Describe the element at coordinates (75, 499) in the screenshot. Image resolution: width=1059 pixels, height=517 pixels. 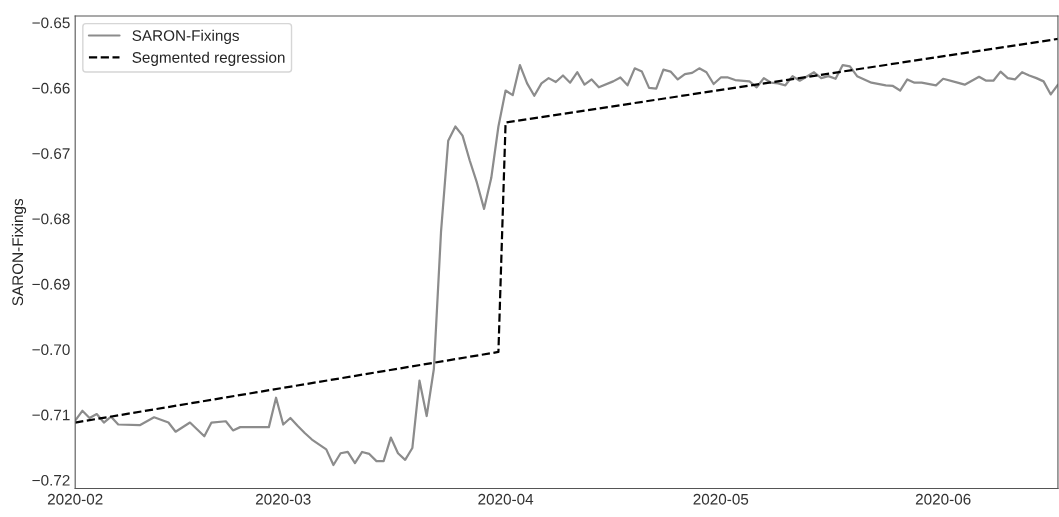
I see `x-tick-label: 2020-02` at that location.